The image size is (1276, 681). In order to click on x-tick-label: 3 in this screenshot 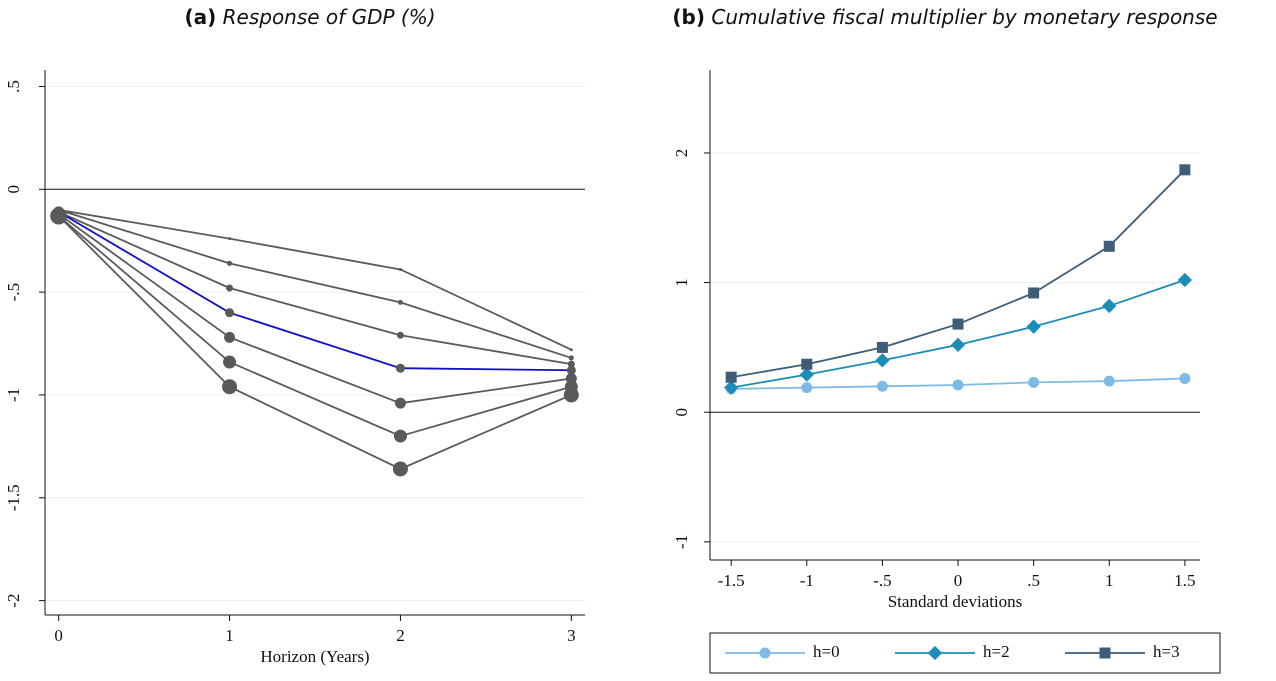, I will do `click(571, 635)`.